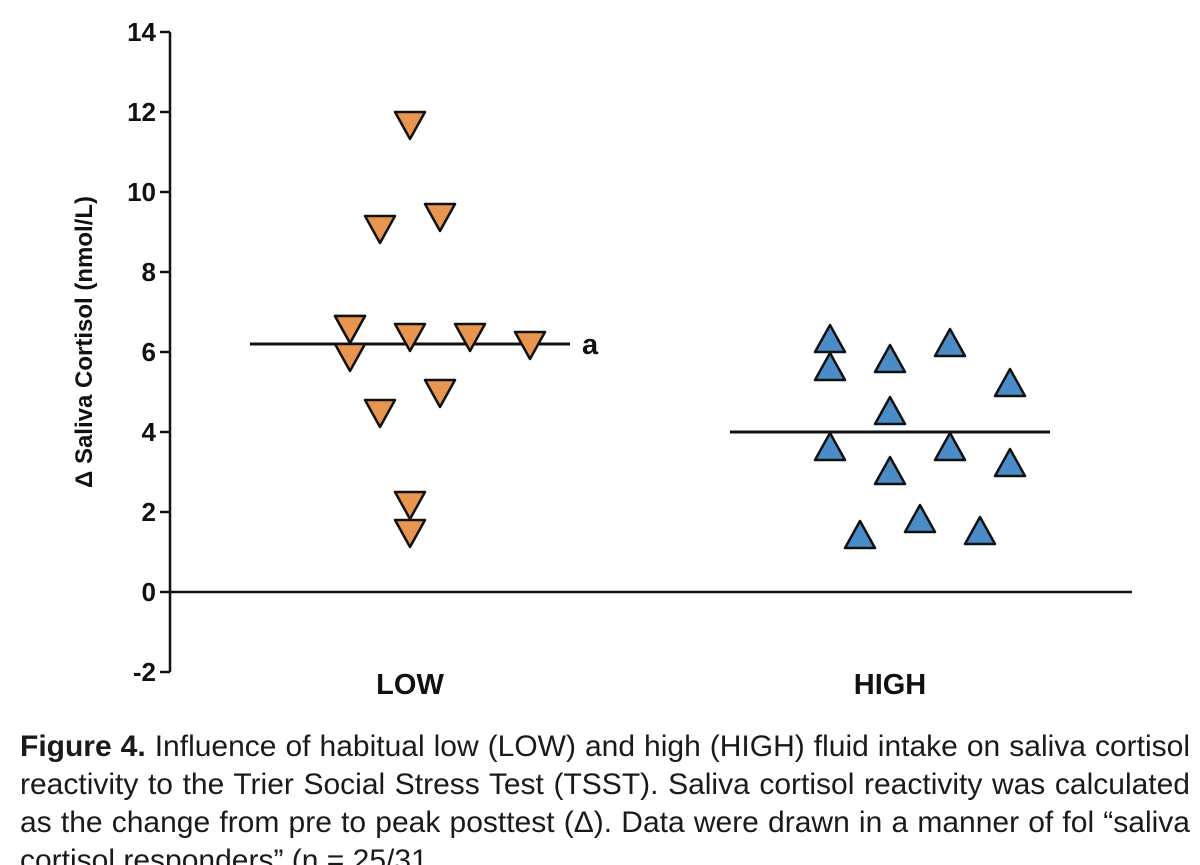 The height and width of the screenshot is (865, 1200). Describe the element at coordinates (149, 512) in the screenshot. I see `y-tick-label: 2` at that location.